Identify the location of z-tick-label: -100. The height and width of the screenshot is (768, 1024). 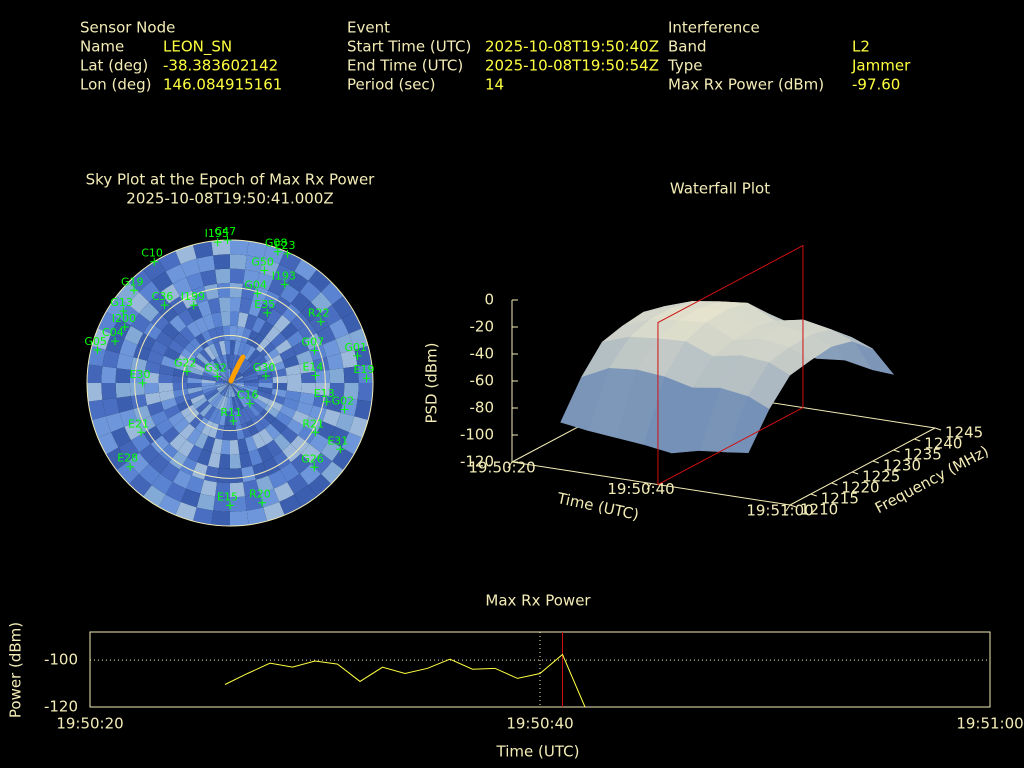
(477, 435).